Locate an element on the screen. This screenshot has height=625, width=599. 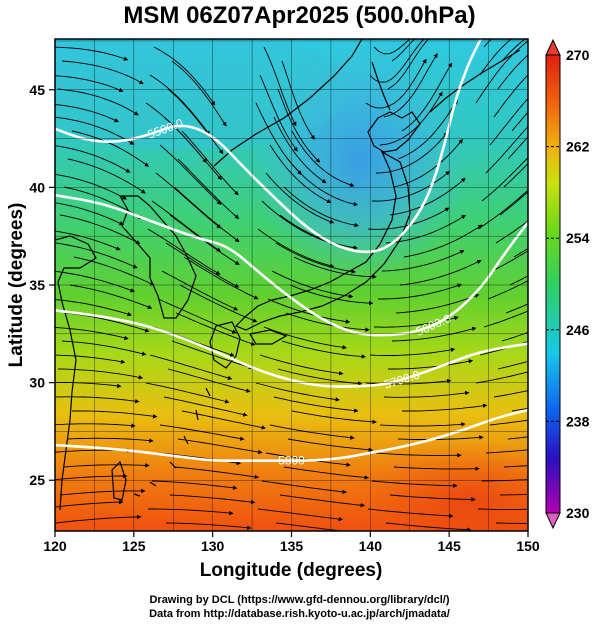
colorbar-gradient is located at coordinates (553, 284).